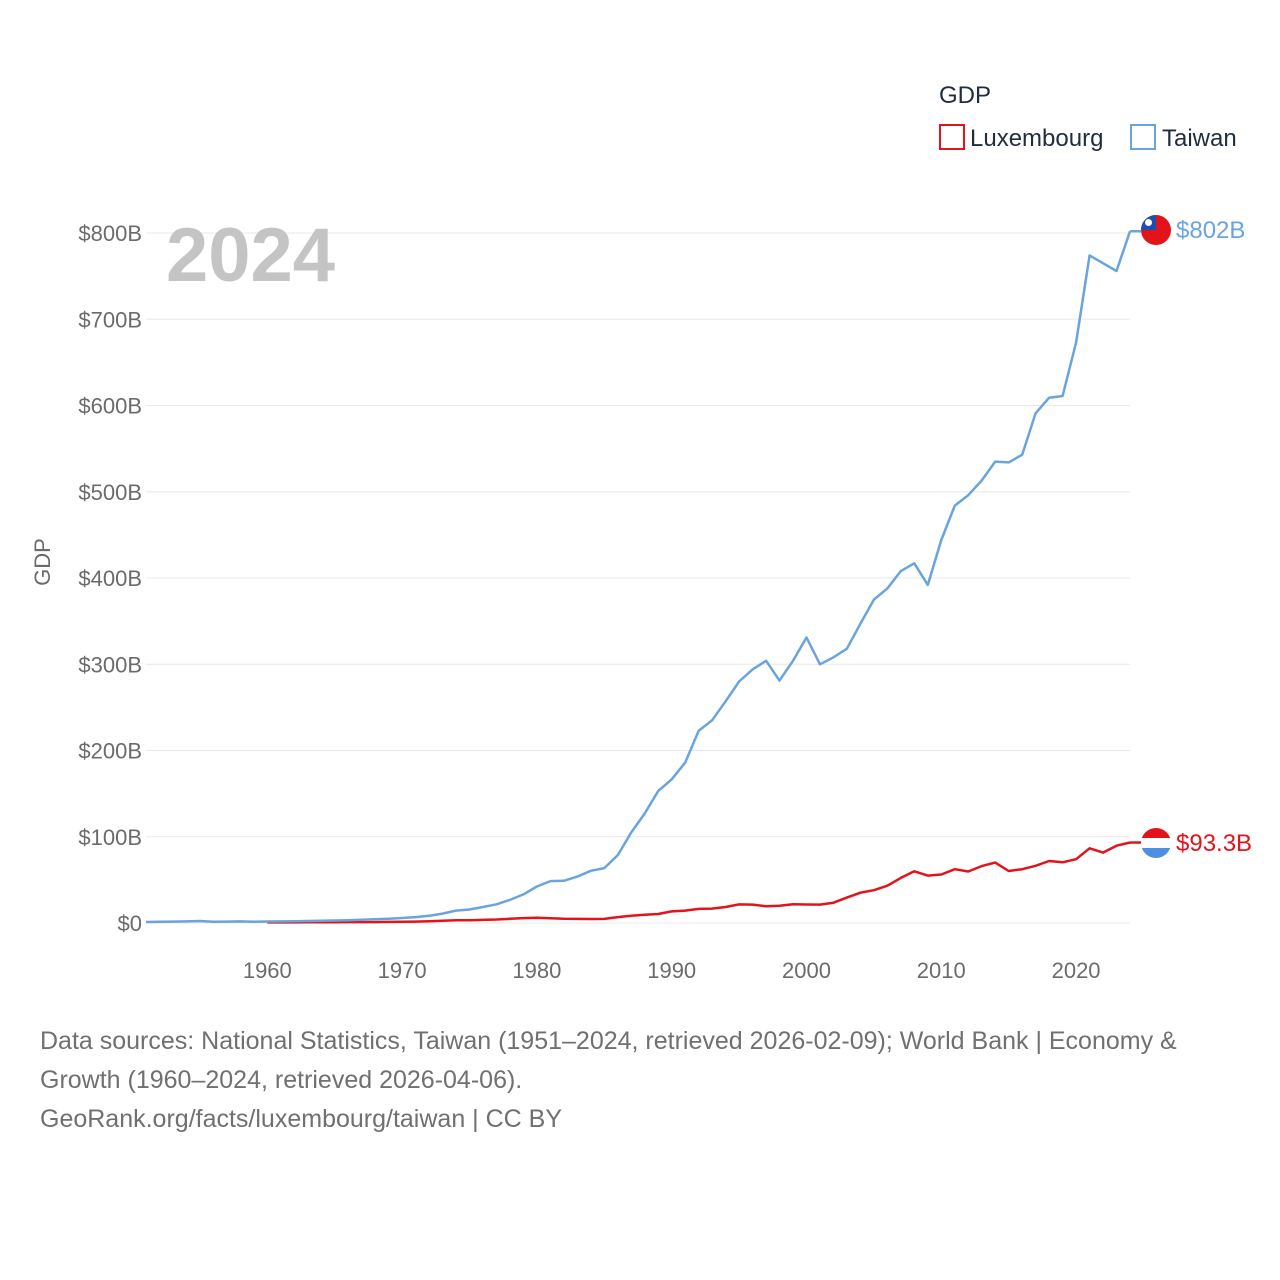  I want to click on legend-label-taiwan: Taiwan, so click(1199, 138).